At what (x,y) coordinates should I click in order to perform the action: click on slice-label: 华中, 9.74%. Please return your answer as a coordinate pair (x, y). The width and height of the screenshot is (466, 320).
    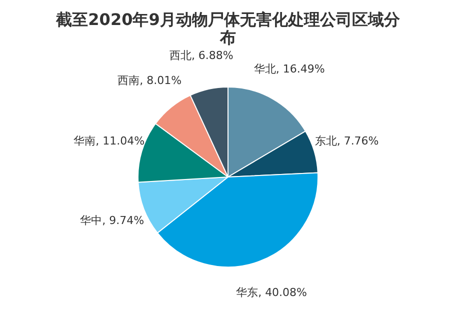
    Looking at the image, I should click on (112, 221).